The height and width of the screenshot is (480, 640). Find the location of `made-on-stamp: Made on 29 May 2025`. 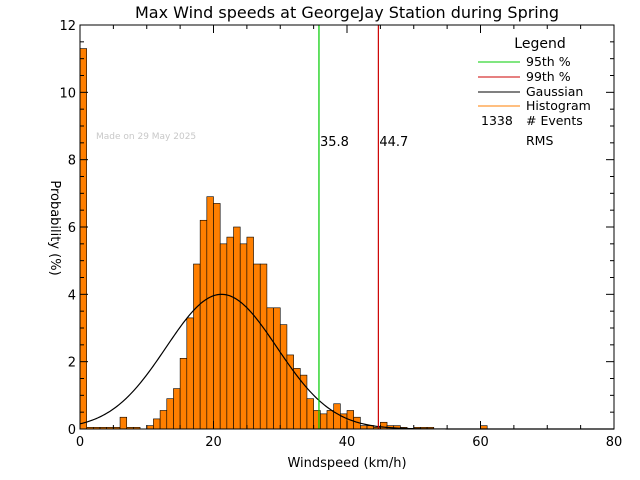

made-on-stamp: Made on 29 May 2025 is located at coordinates (146, 137).